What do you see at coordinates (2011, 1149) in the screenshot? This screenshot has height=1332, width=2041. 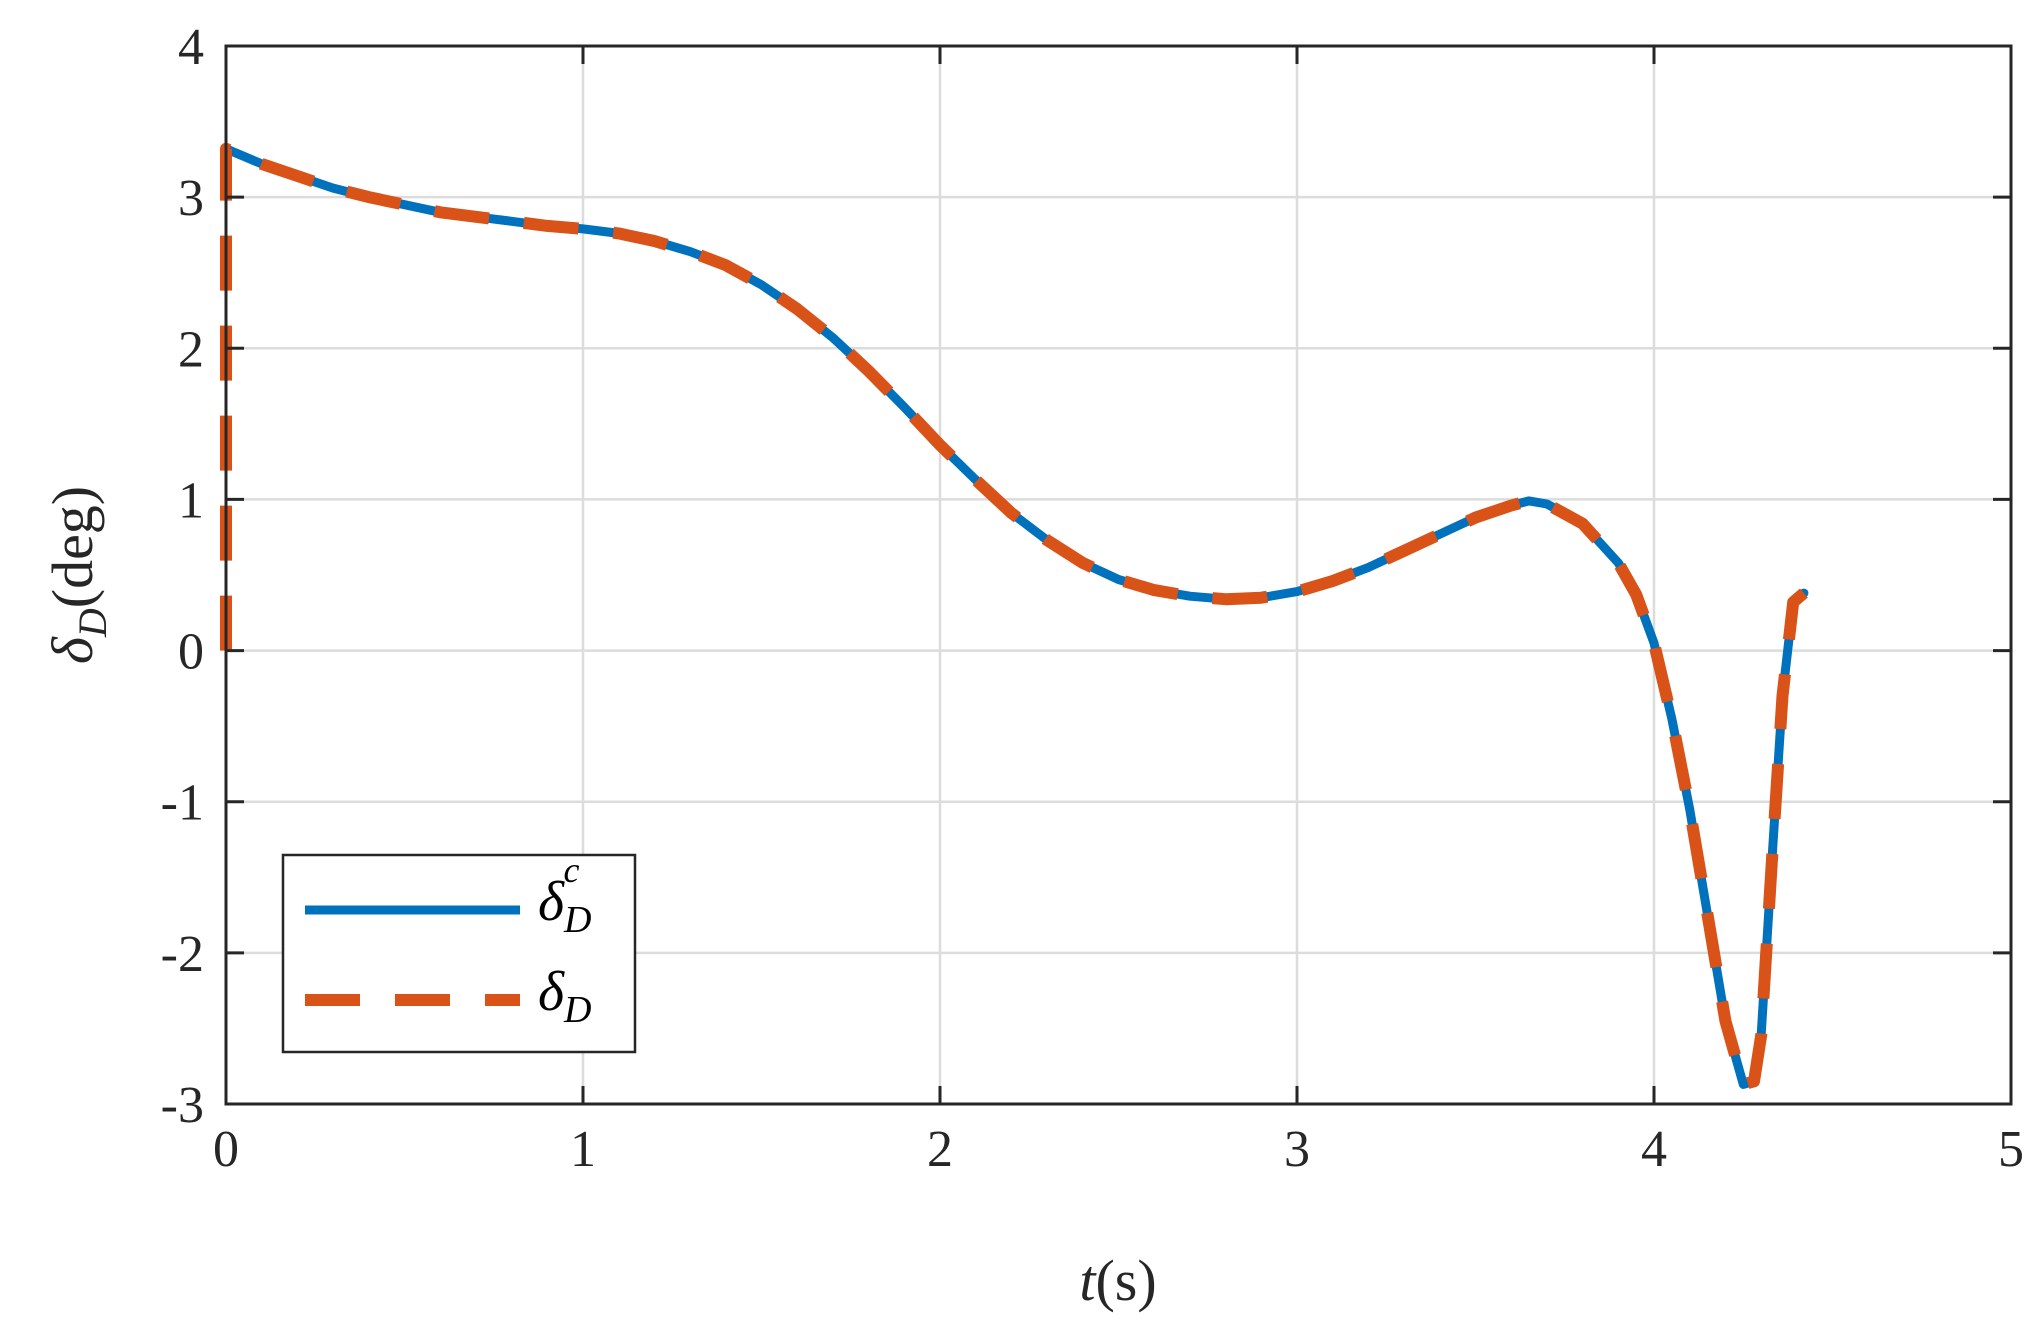 I see `x-tick-label: 5` at bounding box center [2011, 1149].